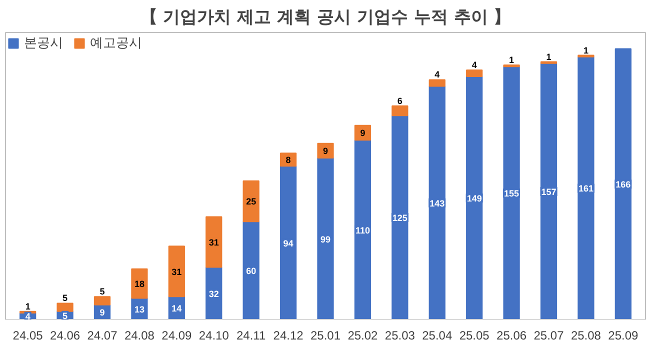 The width and height of the screenshot is (655, 346). What do you see at coordinates (116, 43) in the screenshot?
I see `legend-label: 예고공시` at bounding box center [116, 43].